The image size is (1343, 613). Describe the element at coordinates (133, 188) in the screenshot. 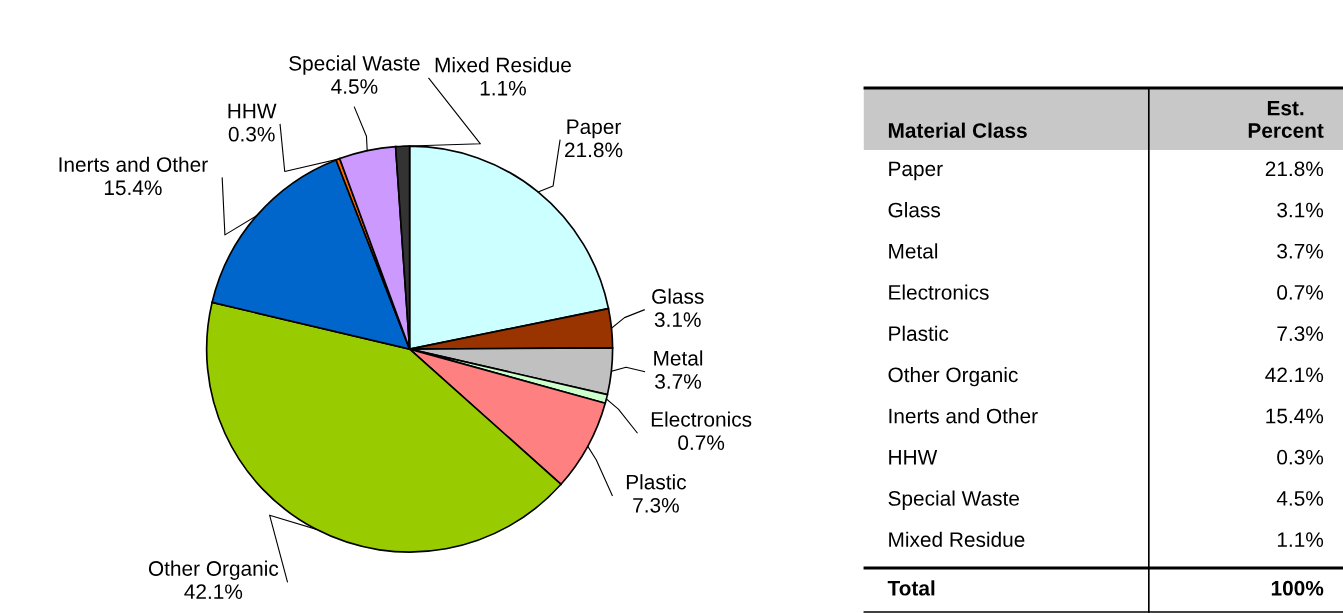

I see `data-label: 15.4%` at that location.